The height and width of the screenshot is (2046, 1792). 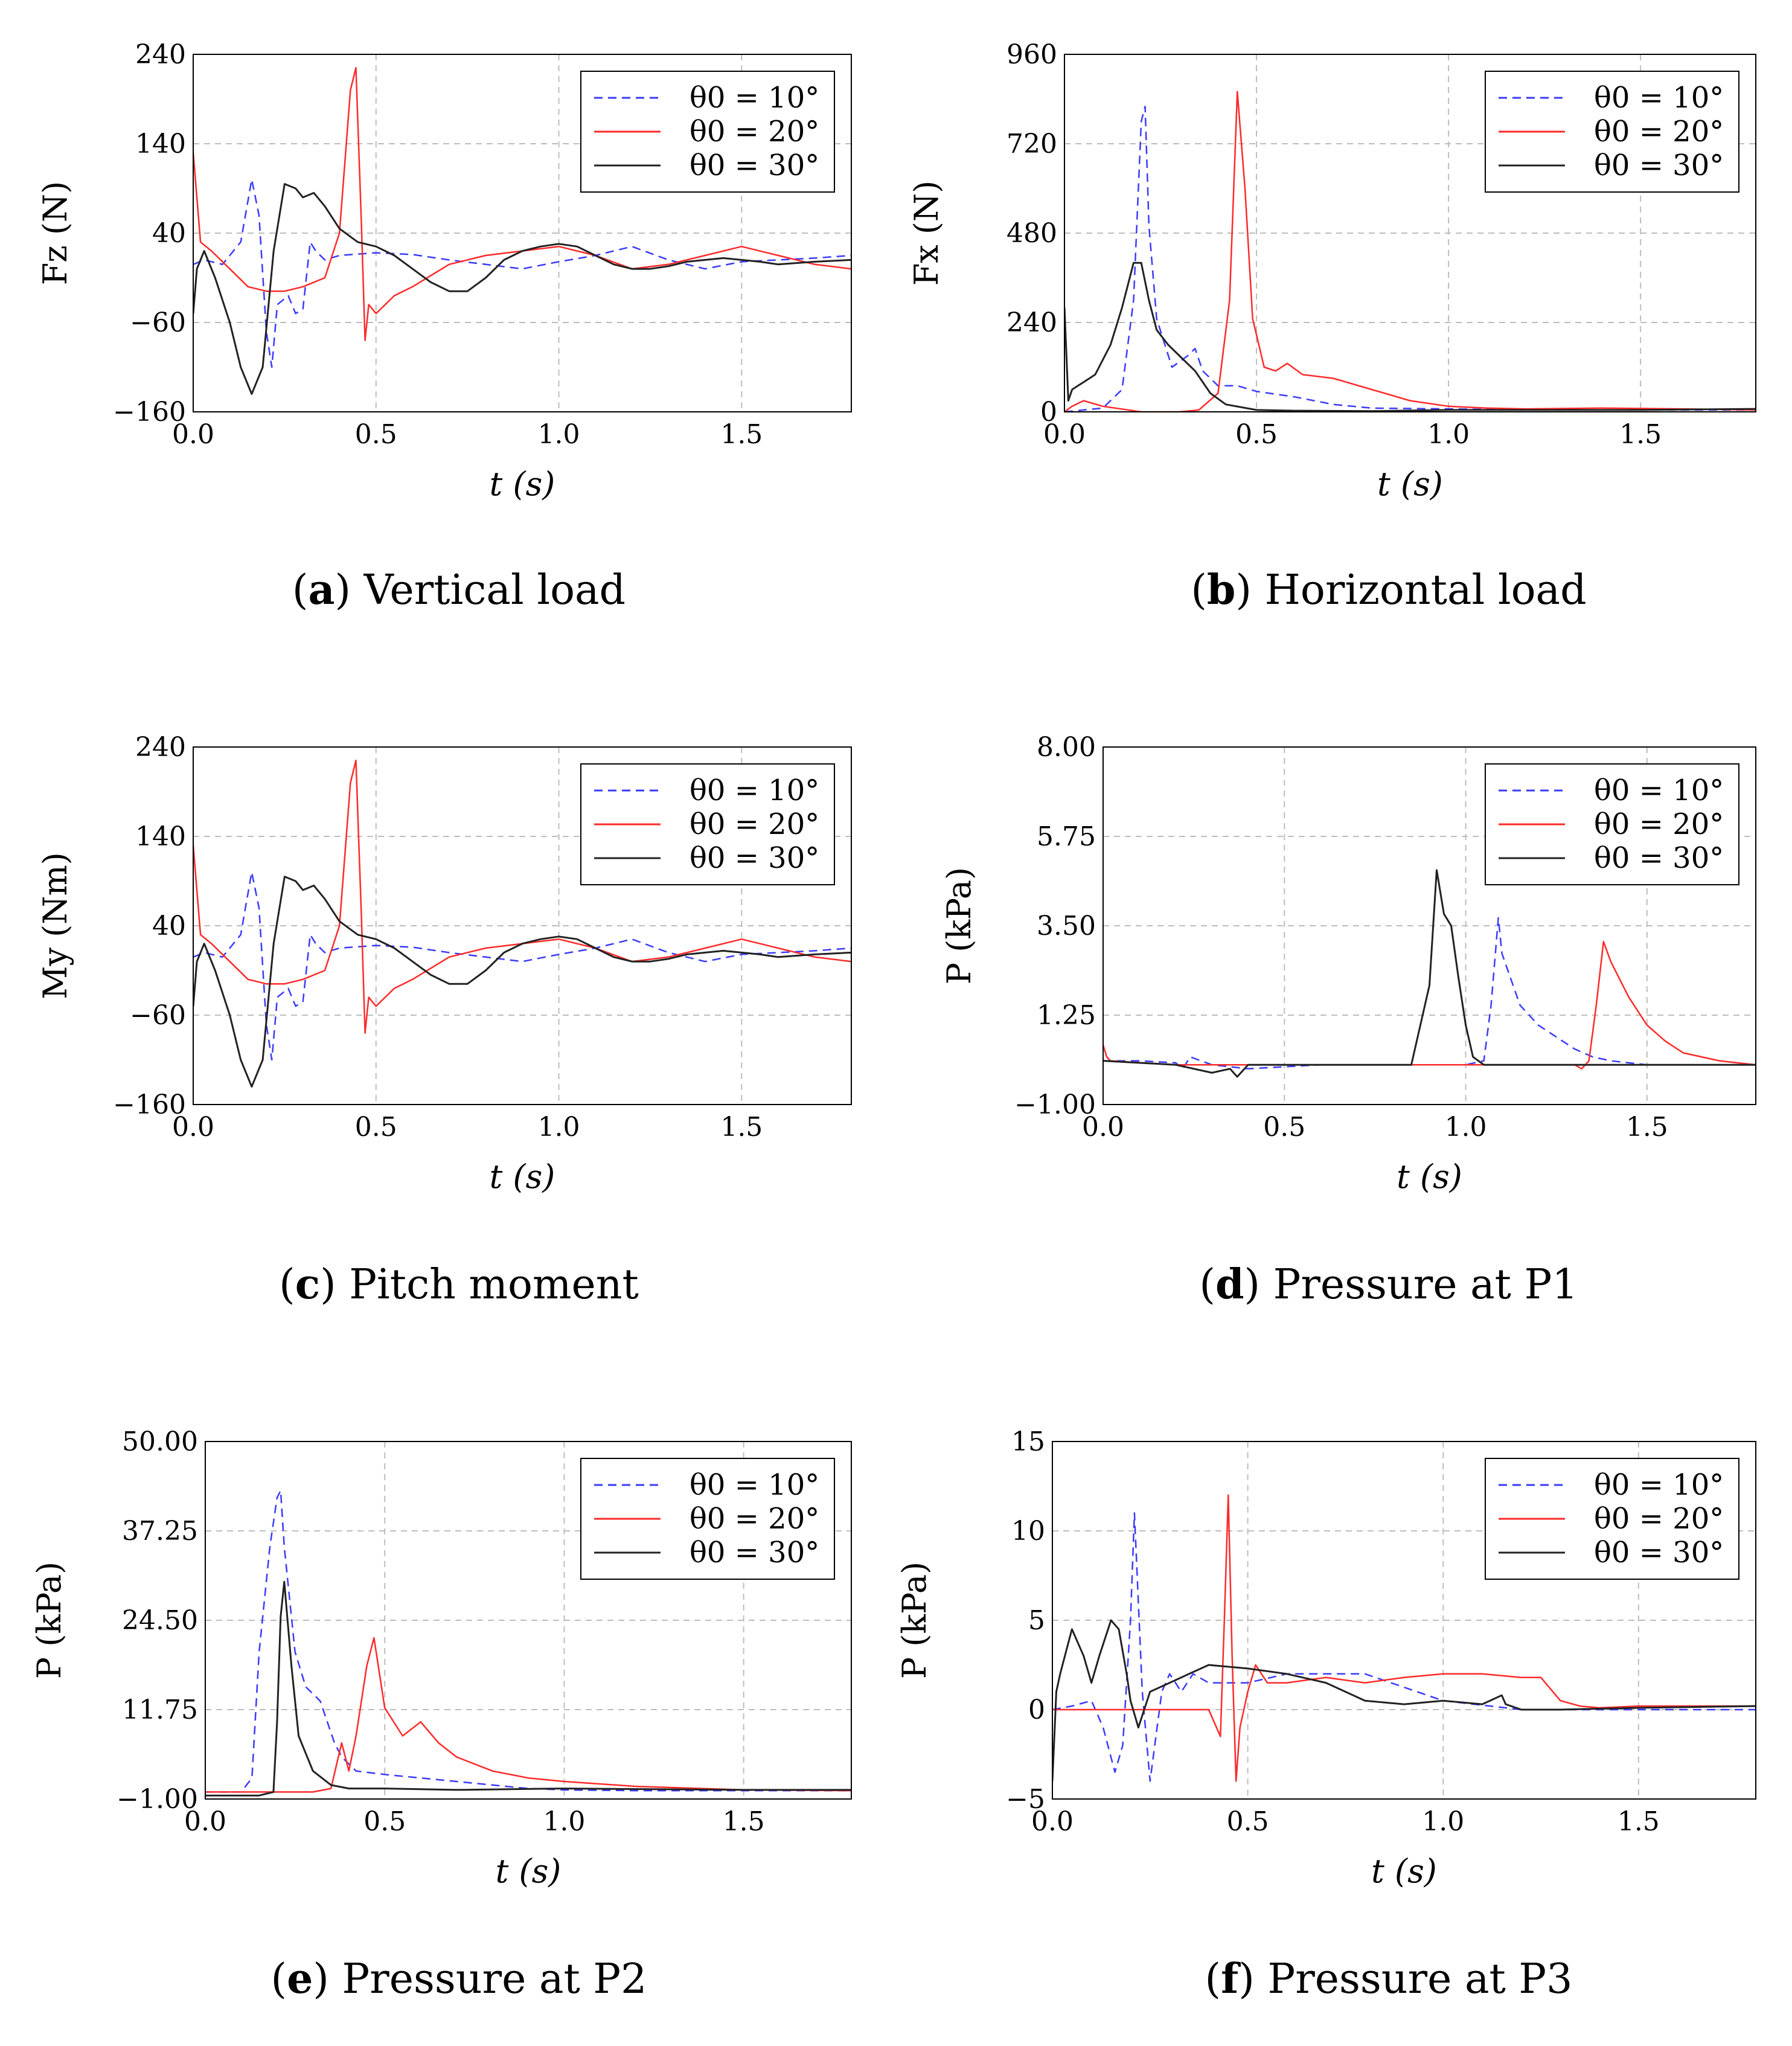 I want to click on panel-caption: (e) Pressure at P2, so click(x=459, y=1979).